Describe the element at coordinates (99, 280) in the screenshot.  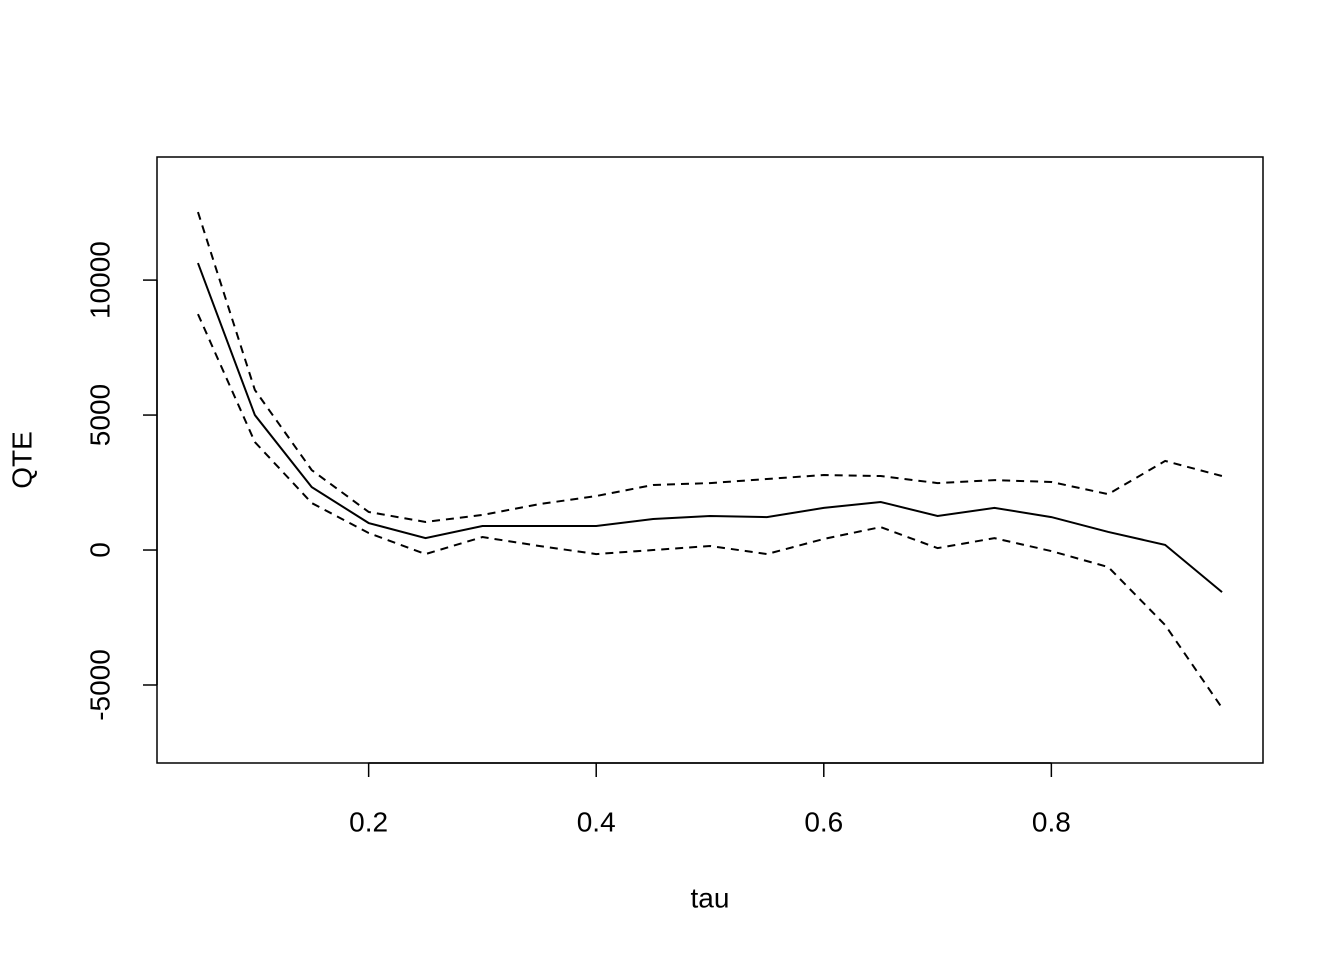
I see `y-tick-label: 10000` at that location.